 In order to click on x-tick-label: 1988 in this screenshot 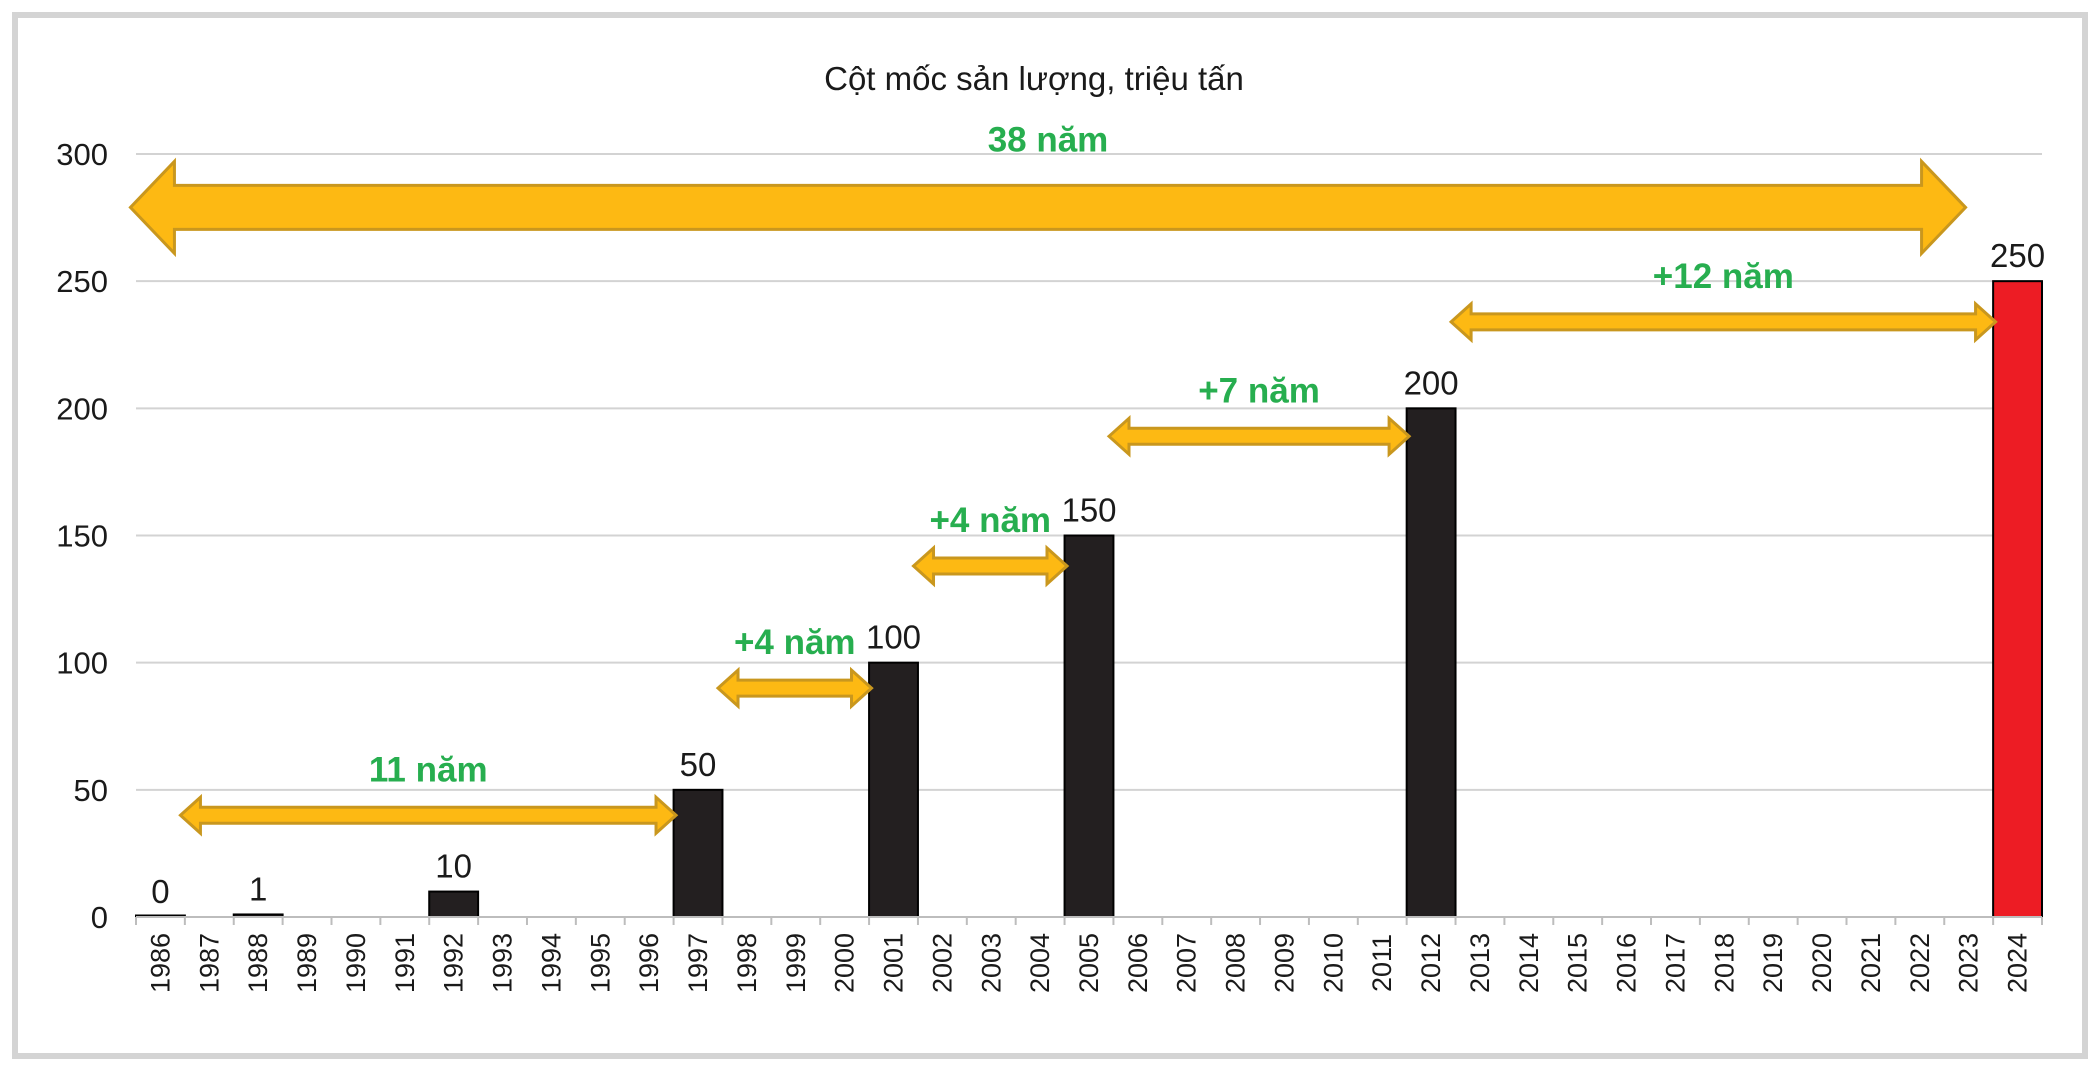, I will do `click(258, 963)`.